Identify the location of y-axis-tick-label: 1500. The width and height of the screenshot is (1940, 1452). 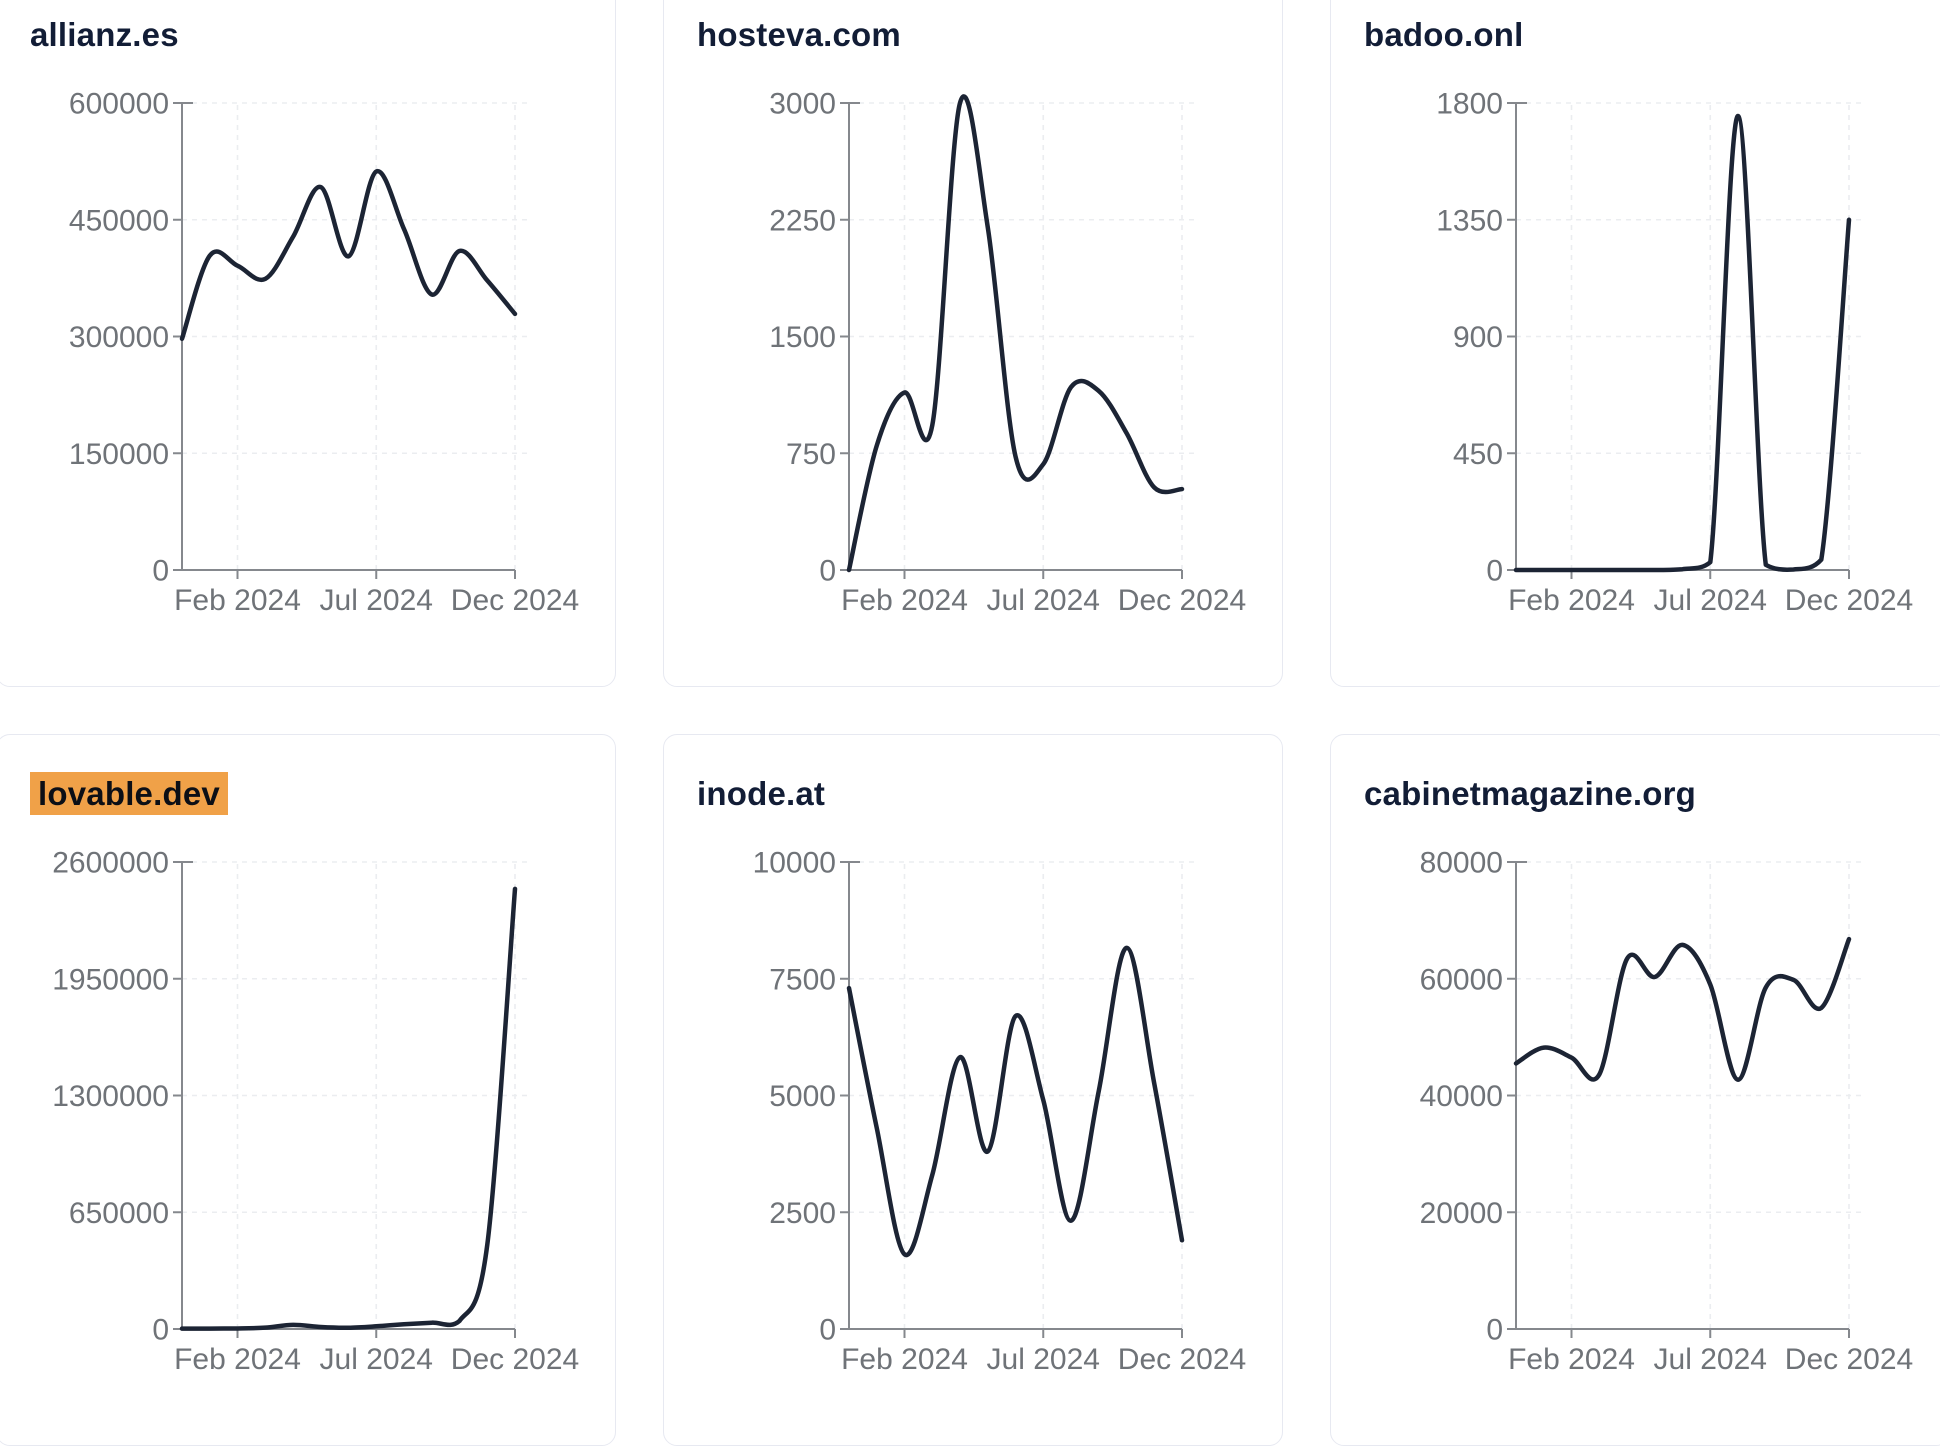
(802, 337).